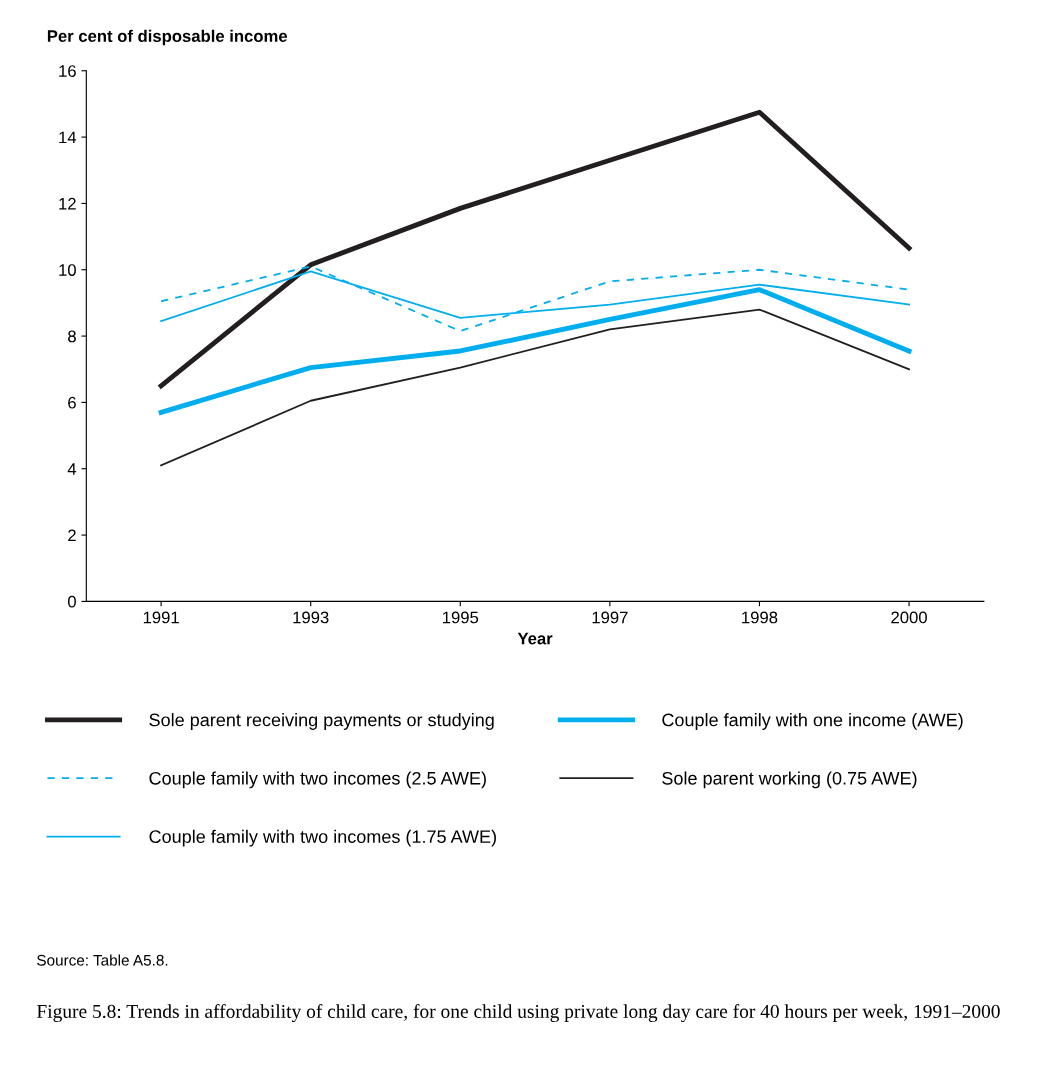  What do you see at coordinates (322, 838) in the screenshot?
I see `legend-label: Couple family with two incomes (1.75 AWE)` at bounding box center [322, 838].